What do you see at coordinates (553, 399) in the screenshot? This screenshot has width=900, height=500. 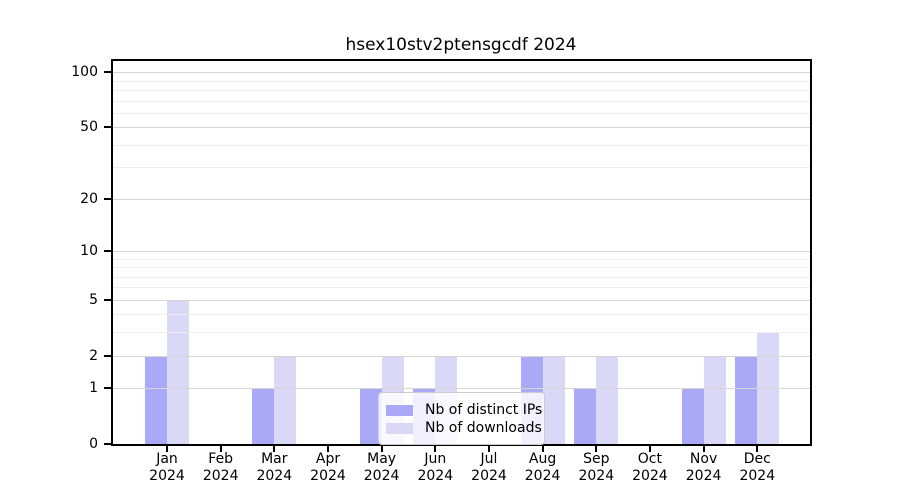 I see `bar-aug-downloads` at bounding box center [553, 399].